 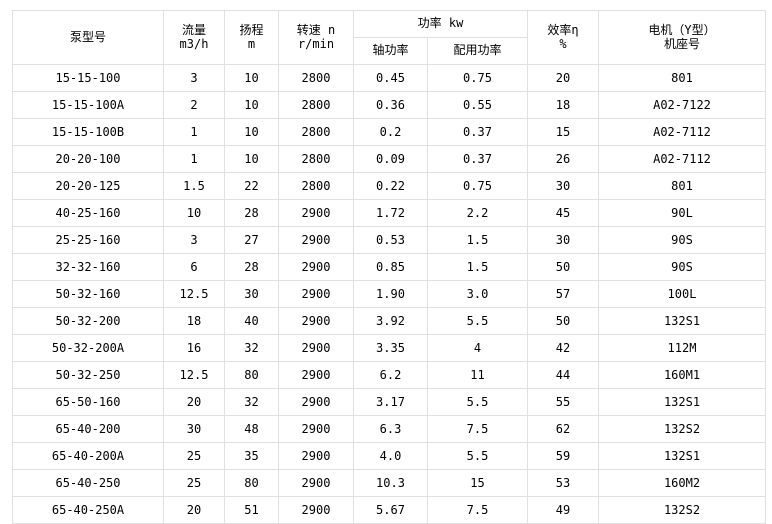 What do you see at coordinates (563, 348) in the screenshot?
I see `efficiency-cell: 42` at bounding box center [563, 348].